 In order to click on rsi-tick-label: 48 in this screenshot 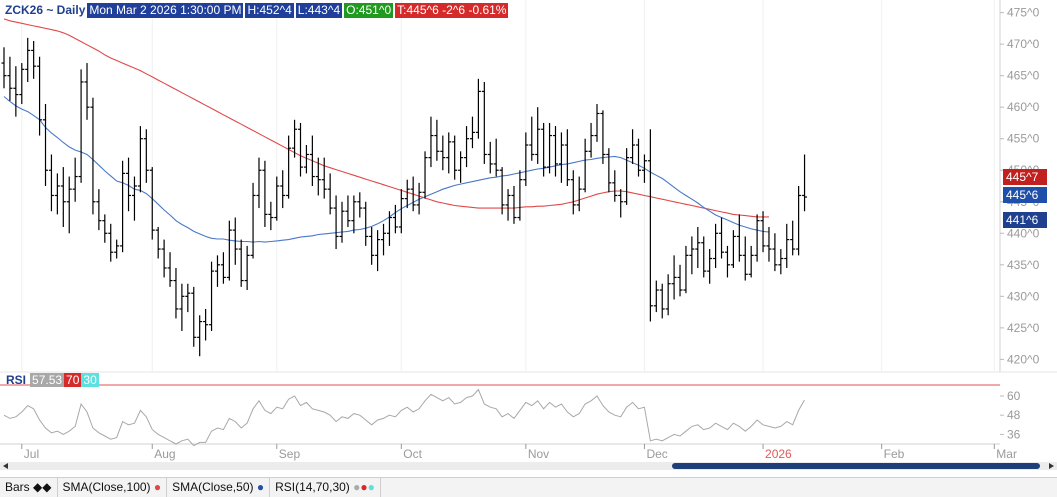, I will do `click(1014, 415)`.